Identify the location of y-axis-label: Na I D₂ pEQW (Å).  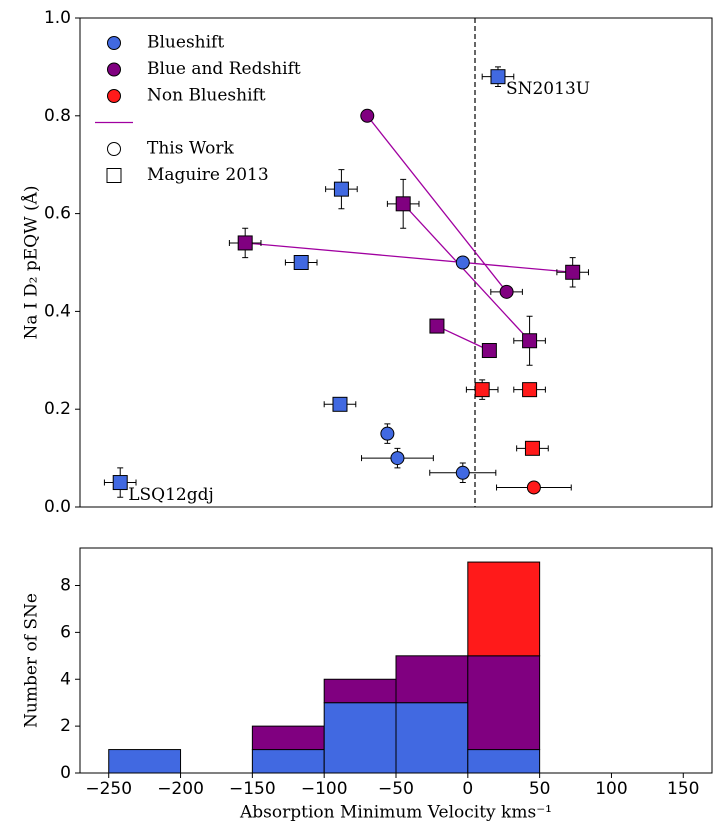
(31, 262).